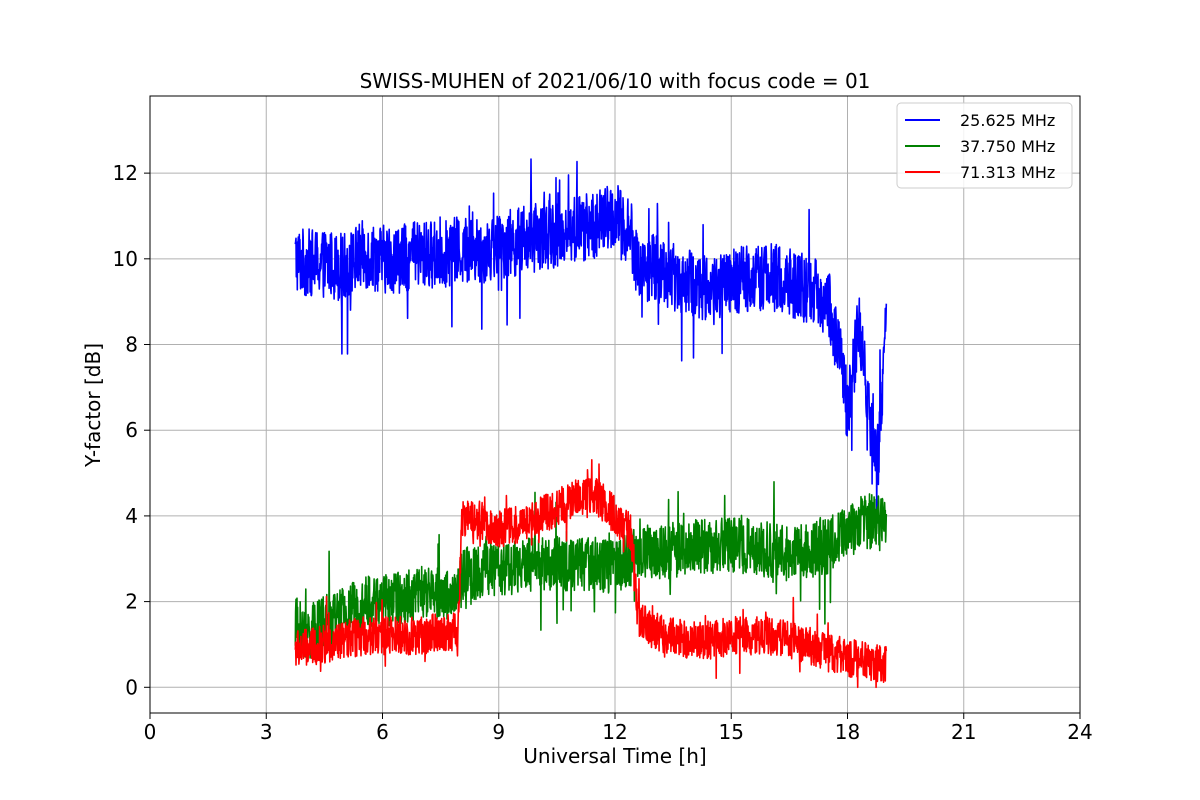 This screenshot has width=1200, height=800. What do you see at coordinates (131, 687) in the screenshot?
I see `y-tick-label: 0` at bounding box center [131, 687].